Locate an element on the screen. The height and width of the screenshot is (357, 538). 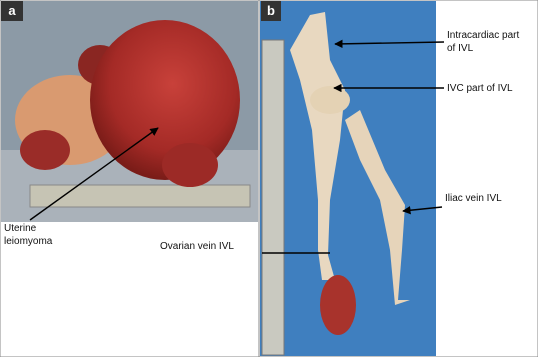
annotation: IVC part of IVL is located at coordinates (480, 88).